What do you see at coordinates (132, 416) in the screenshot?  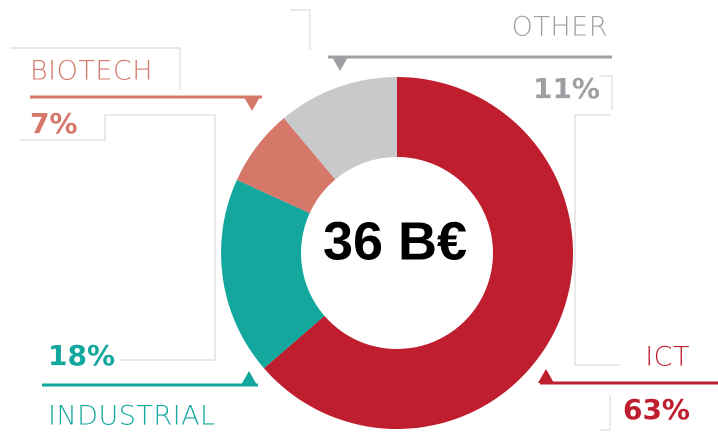 I see `category-label: INDUSTRIAL` at bounding box center [132, 416].